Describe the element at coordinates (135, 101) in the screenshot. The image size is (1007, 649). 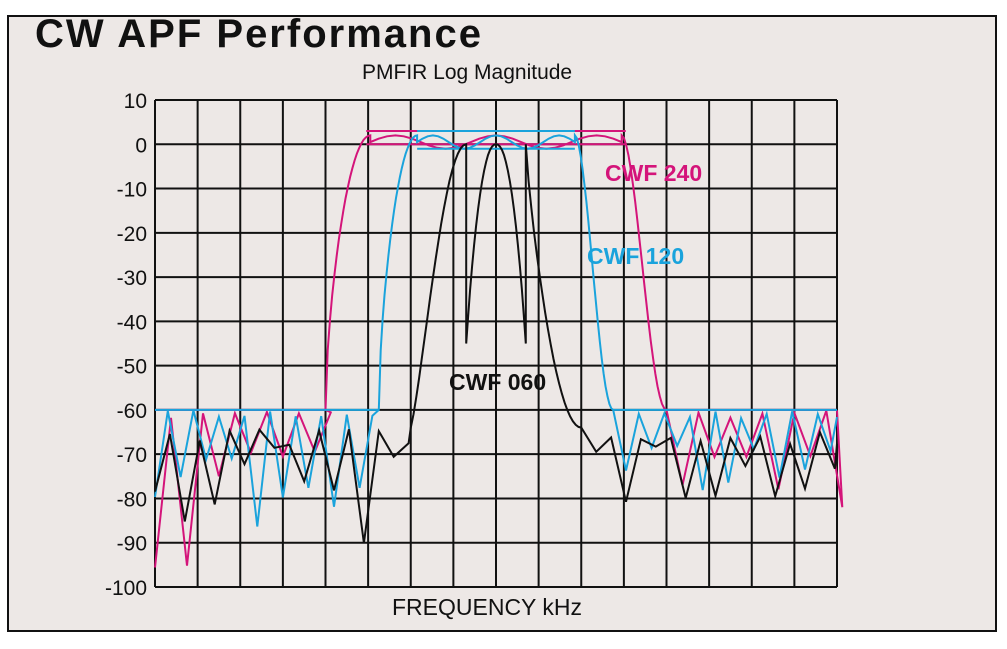
I see `svg-text: 10` at that location.